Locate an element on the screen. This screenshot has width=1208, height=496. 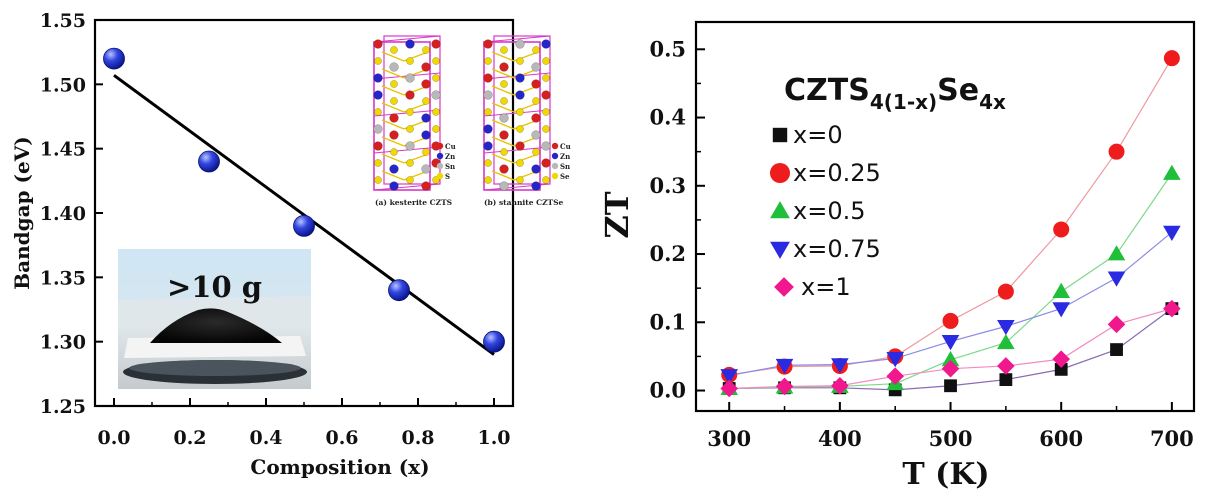
legend-label: x=0.75 is located at coordinates (837, 249).